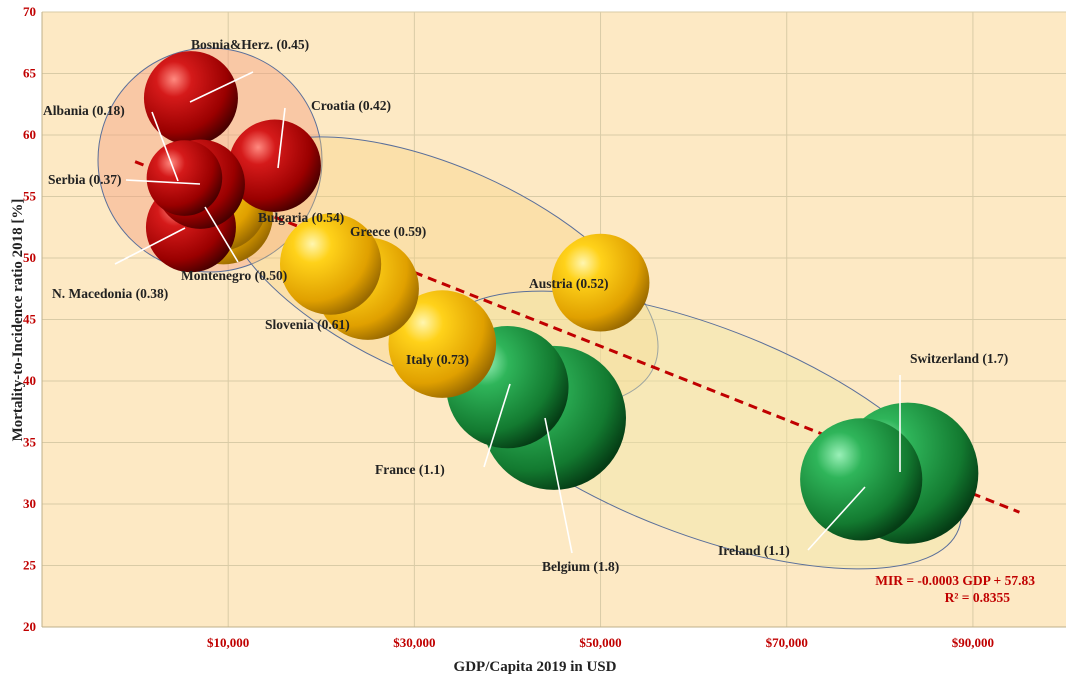 This screenshot has width=1067, height=683. I want to click on bubble-label: N. Macedonia (0.38), so click(110, 293).